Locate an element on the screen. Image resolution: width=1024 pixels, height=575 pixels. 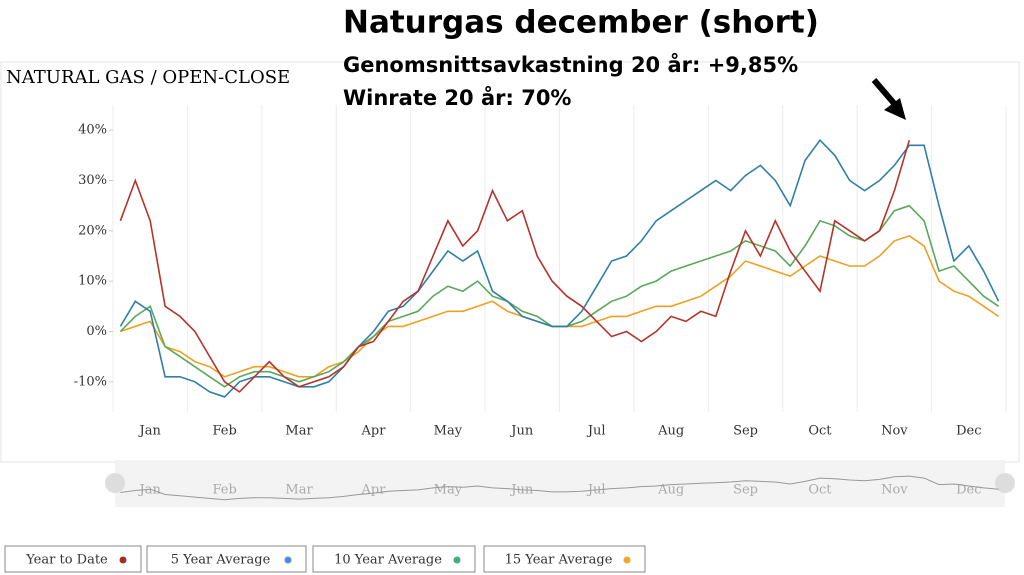
x-tick-label: Aug is located at coordinates (670, 431).